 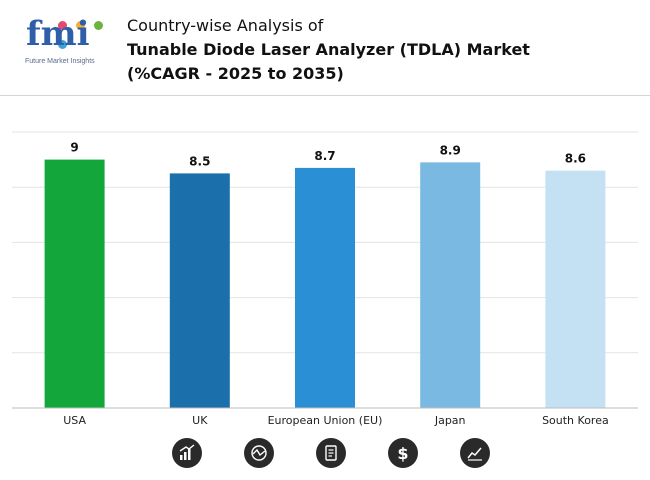 I want to click on x-tick-label: South Korea, so click(x=575, y=420).